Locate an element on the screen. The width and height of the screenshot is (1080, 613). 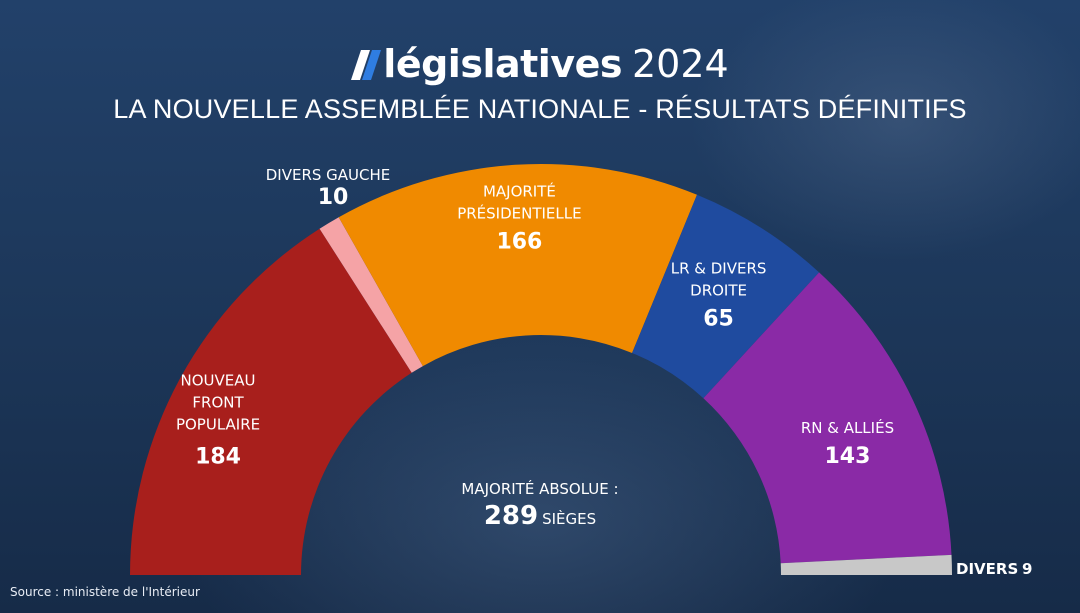
label-value: 9 is located at coordinates (1027, 569).